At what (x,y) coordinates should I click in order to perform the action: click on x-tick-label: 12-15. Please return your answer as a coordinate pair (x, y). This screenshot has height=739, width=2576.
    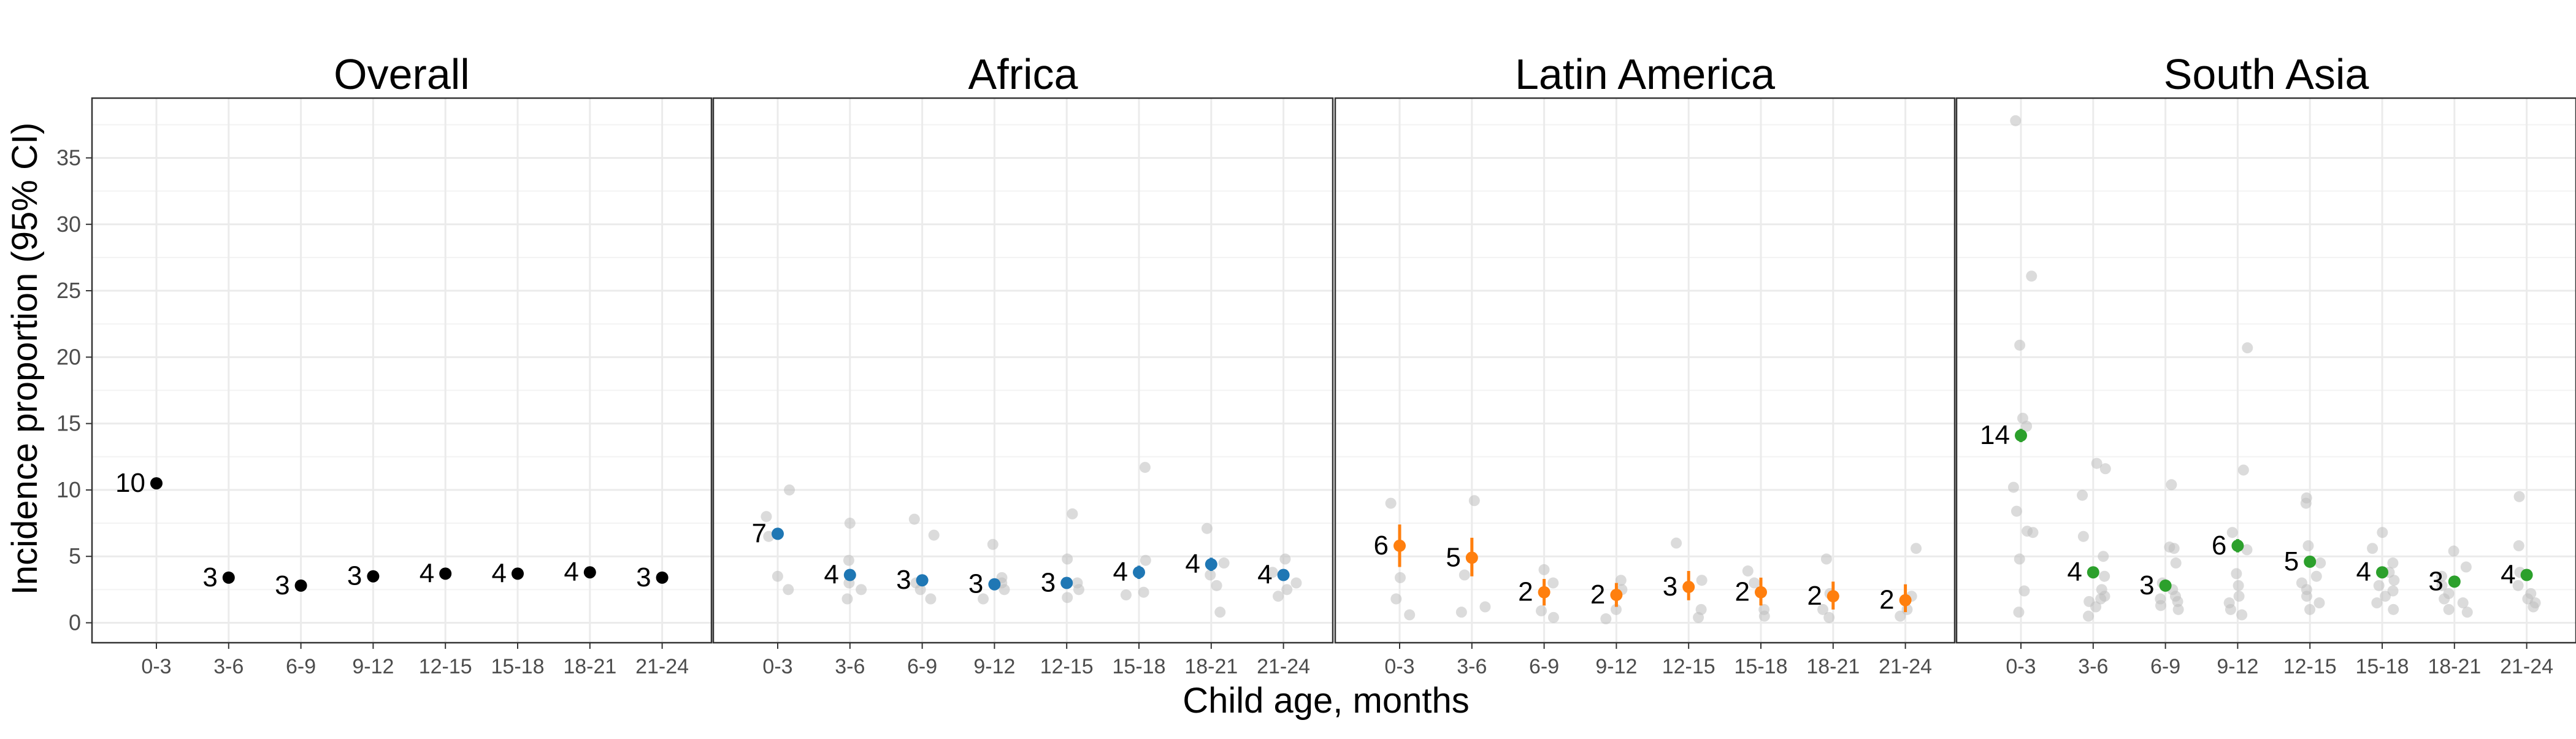
    Looking at the image, I should click on (2310, 667).